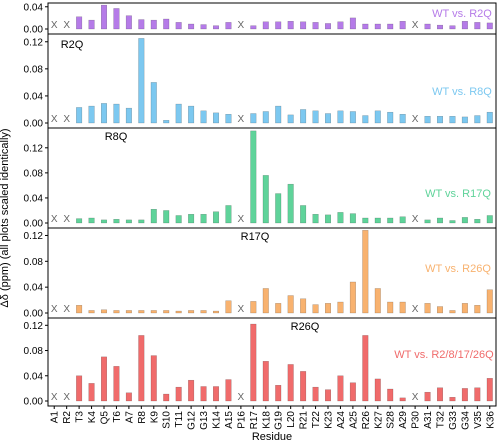 This screenshot has height=447, width=498. What do you see at coordinates (215, 394) in the screenshot?
I see `bar-K14` at bounding box center [215, 394].